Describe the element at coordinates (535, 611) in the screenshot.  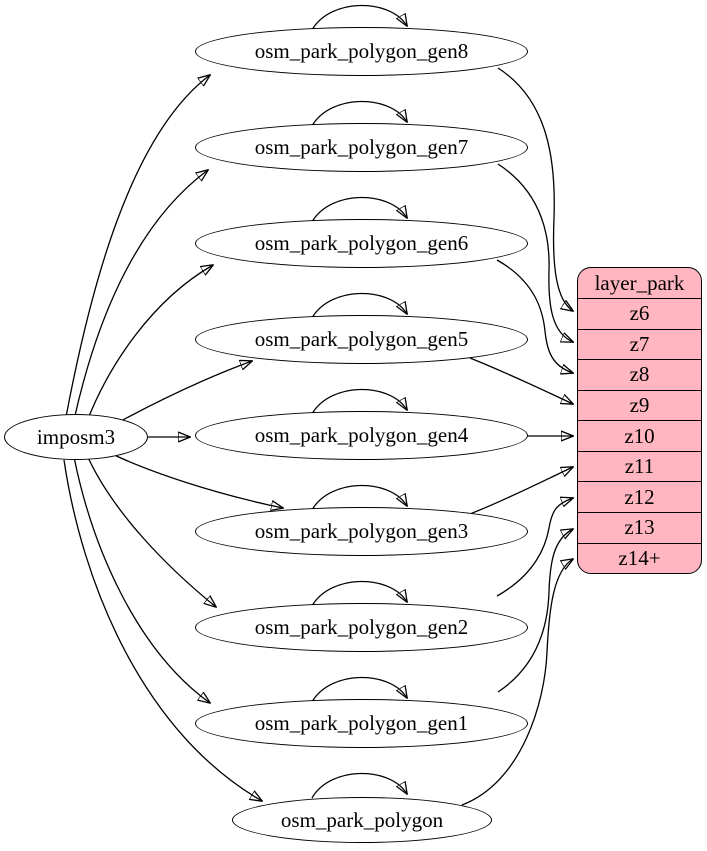
I see `edge-gen1-to-z13` at that location.